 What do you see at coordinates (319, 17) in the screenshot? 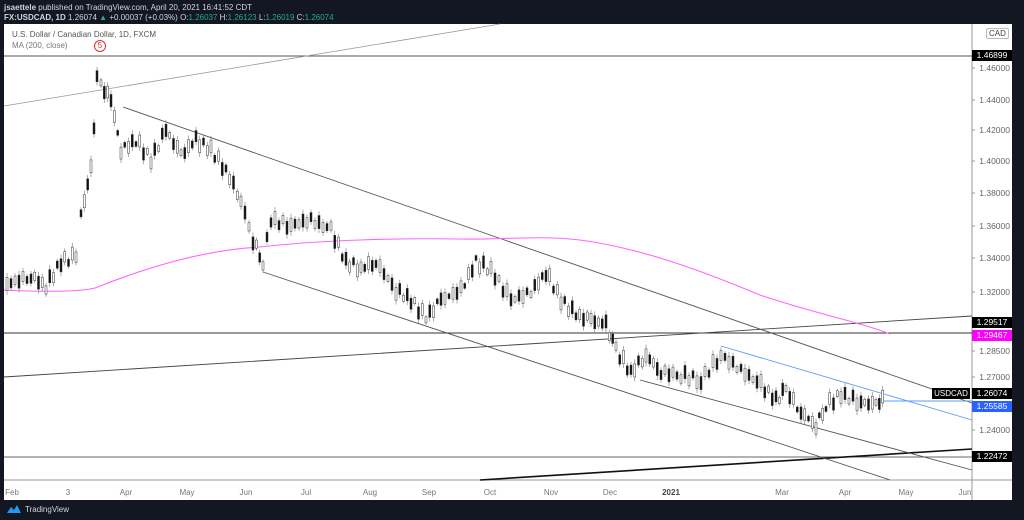
I see `close-value: 1.26074` at bounding box center [319, 17].